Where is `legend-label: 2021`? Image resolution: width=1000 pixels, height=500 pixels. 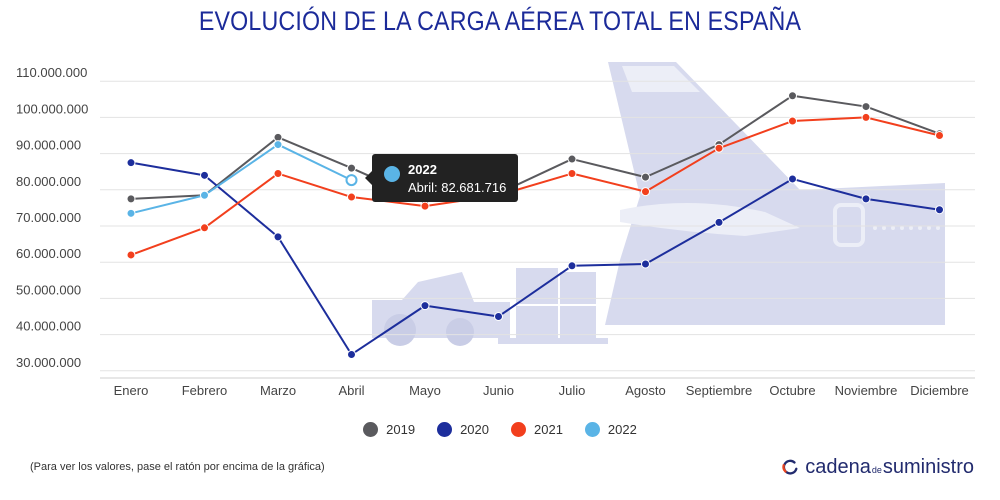 legend-label: 2021 is located at coordinates (548, 429).